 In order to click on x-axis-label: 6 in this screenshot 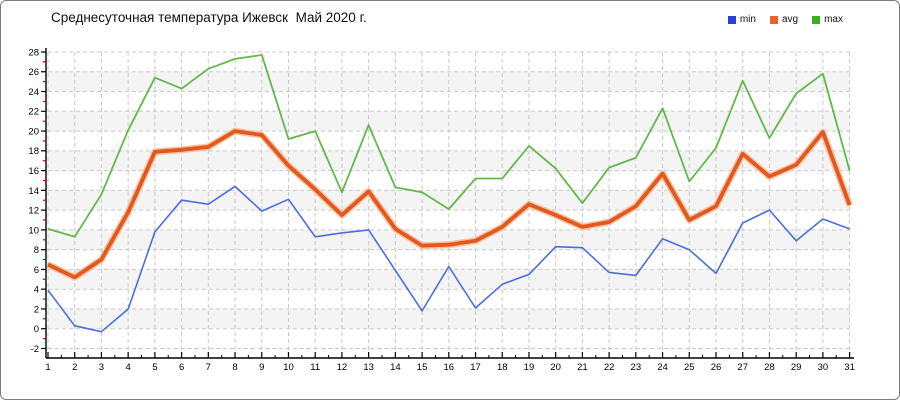, I will do `click(181, 367)`.